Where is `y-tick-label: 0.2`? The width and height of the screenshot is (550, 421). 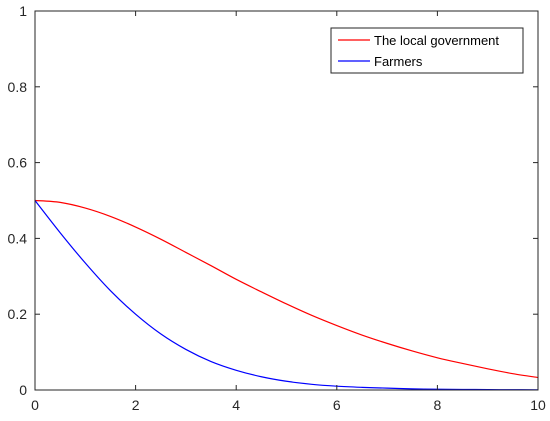
y-tick-label: 0.2 is located at coordinates (18, 314).